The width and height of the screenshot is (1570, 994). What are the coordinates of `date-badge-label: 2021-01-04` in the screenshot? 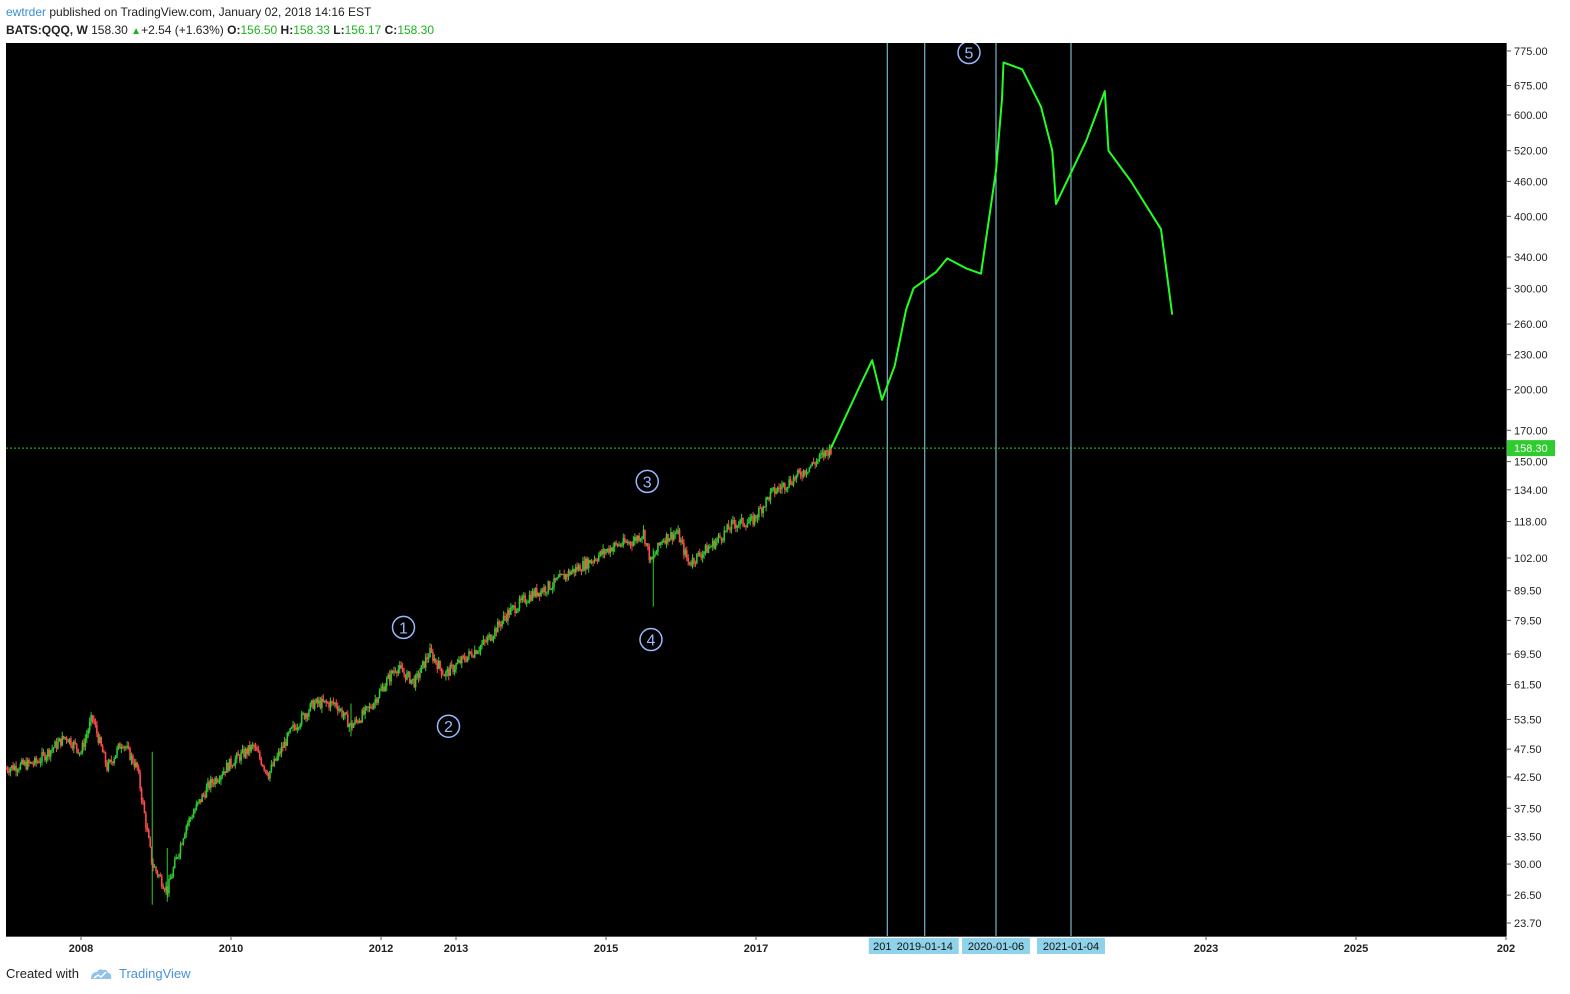 It's located at (1071, 947).